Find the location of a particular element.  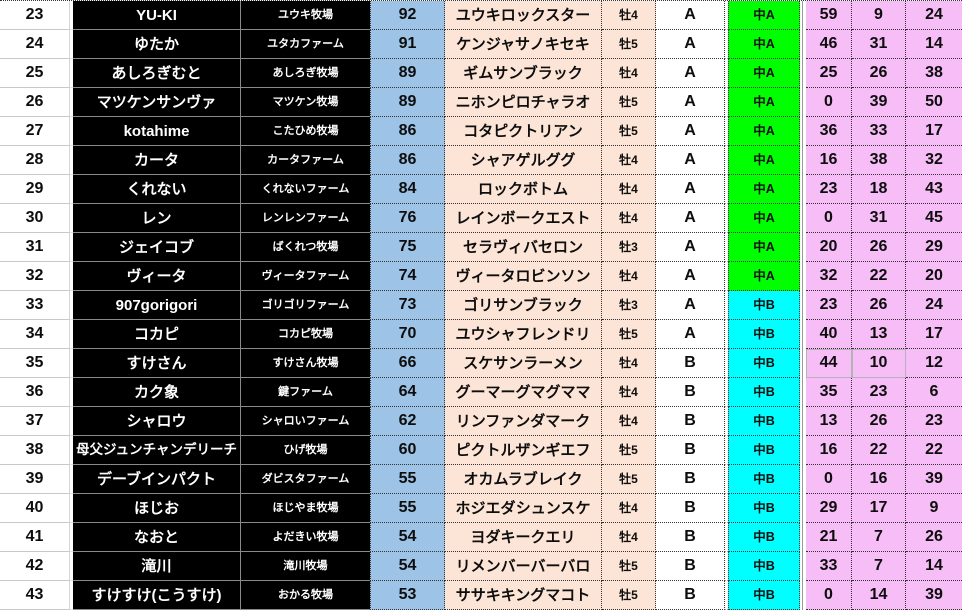

player-name-cell: くれない is located at coordinates (157, 189).